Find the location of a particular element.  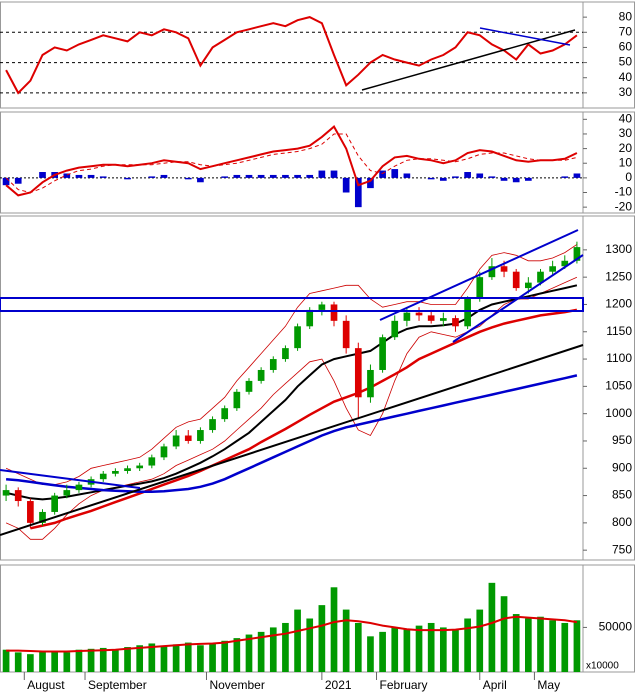

y-tick-label: 1050 is located at coordinates (618, 386).